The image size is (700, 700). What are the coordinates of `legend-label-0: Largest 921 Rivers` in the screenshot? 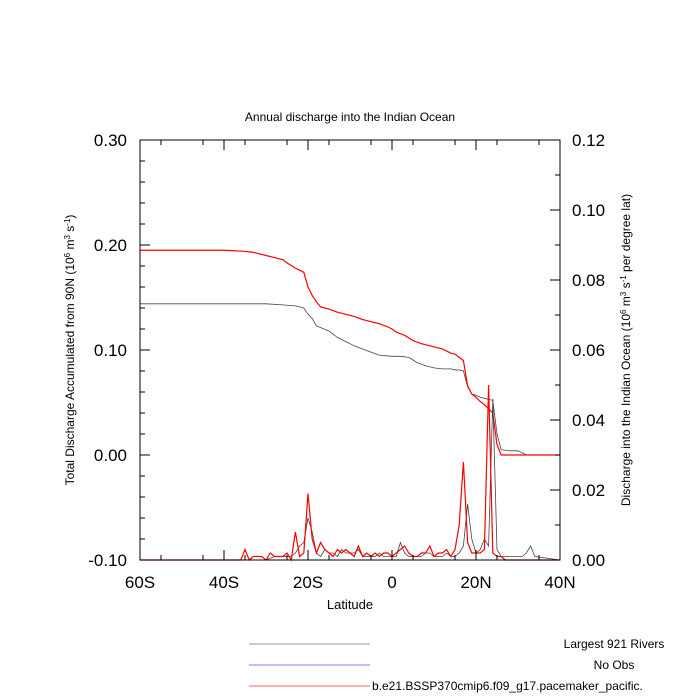 It's located at (614, 644).